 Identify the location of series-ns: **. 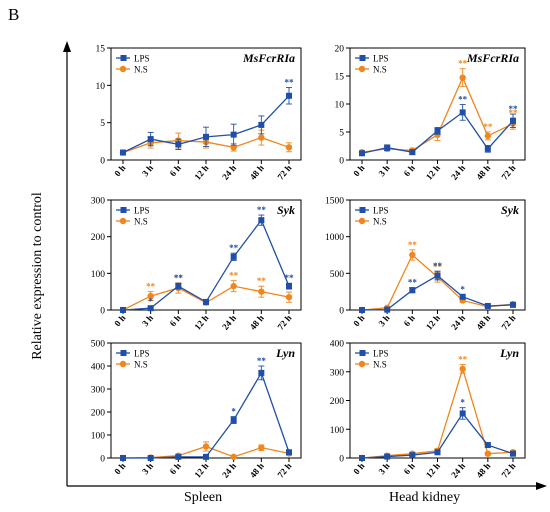
(437, 408).